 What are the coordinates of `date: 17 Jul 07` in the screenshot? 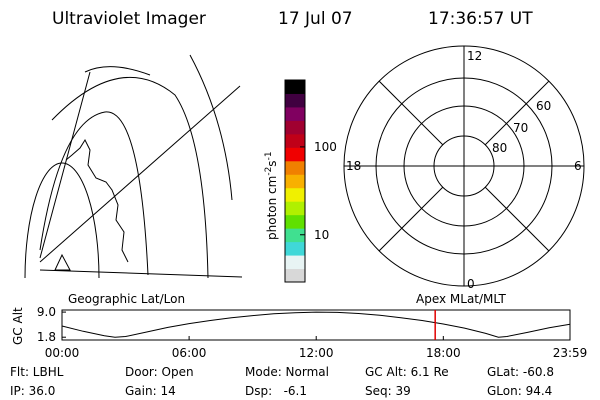 It's located at (315, 19).